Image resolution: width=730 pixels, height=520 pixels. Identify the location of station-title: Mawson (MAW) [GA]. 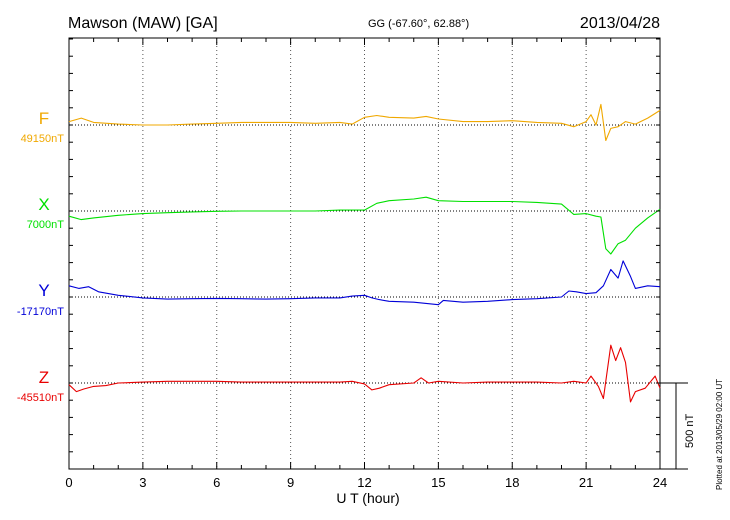
(143, 23).